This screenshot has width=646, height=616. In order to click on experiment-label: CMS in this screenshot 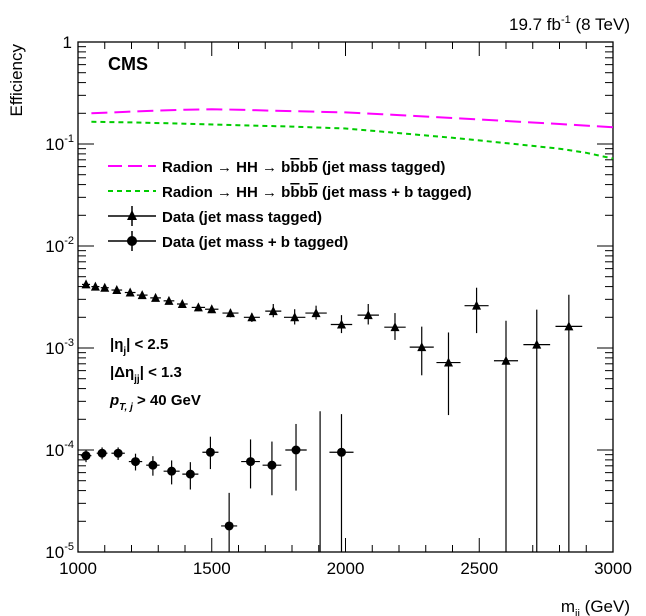, I will do `click(128, 64)`.